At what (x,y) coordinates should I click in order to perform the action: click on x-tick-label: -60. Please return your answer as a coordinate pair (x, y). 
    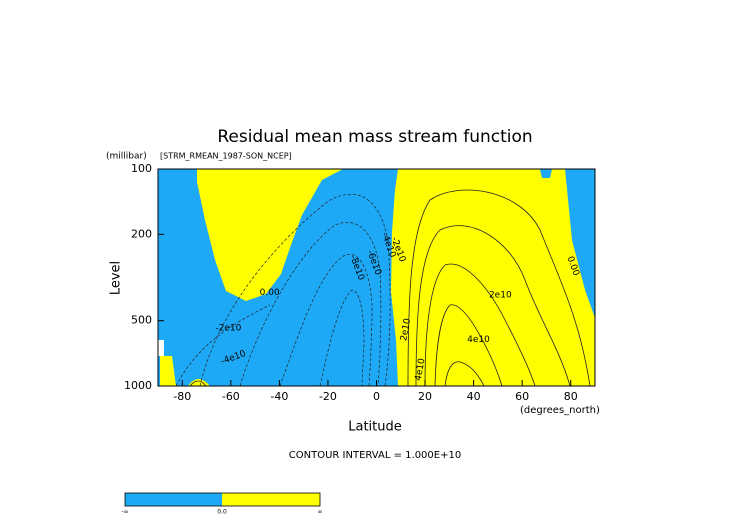
    Looking at the image, I should click on (231, 396).